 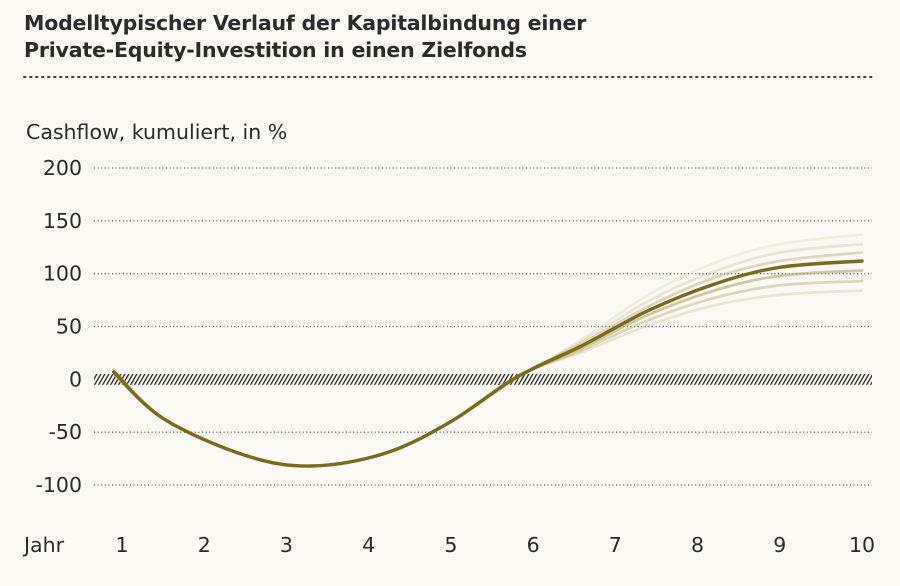 I want to click on zero-line, so click(x=483, y=379).